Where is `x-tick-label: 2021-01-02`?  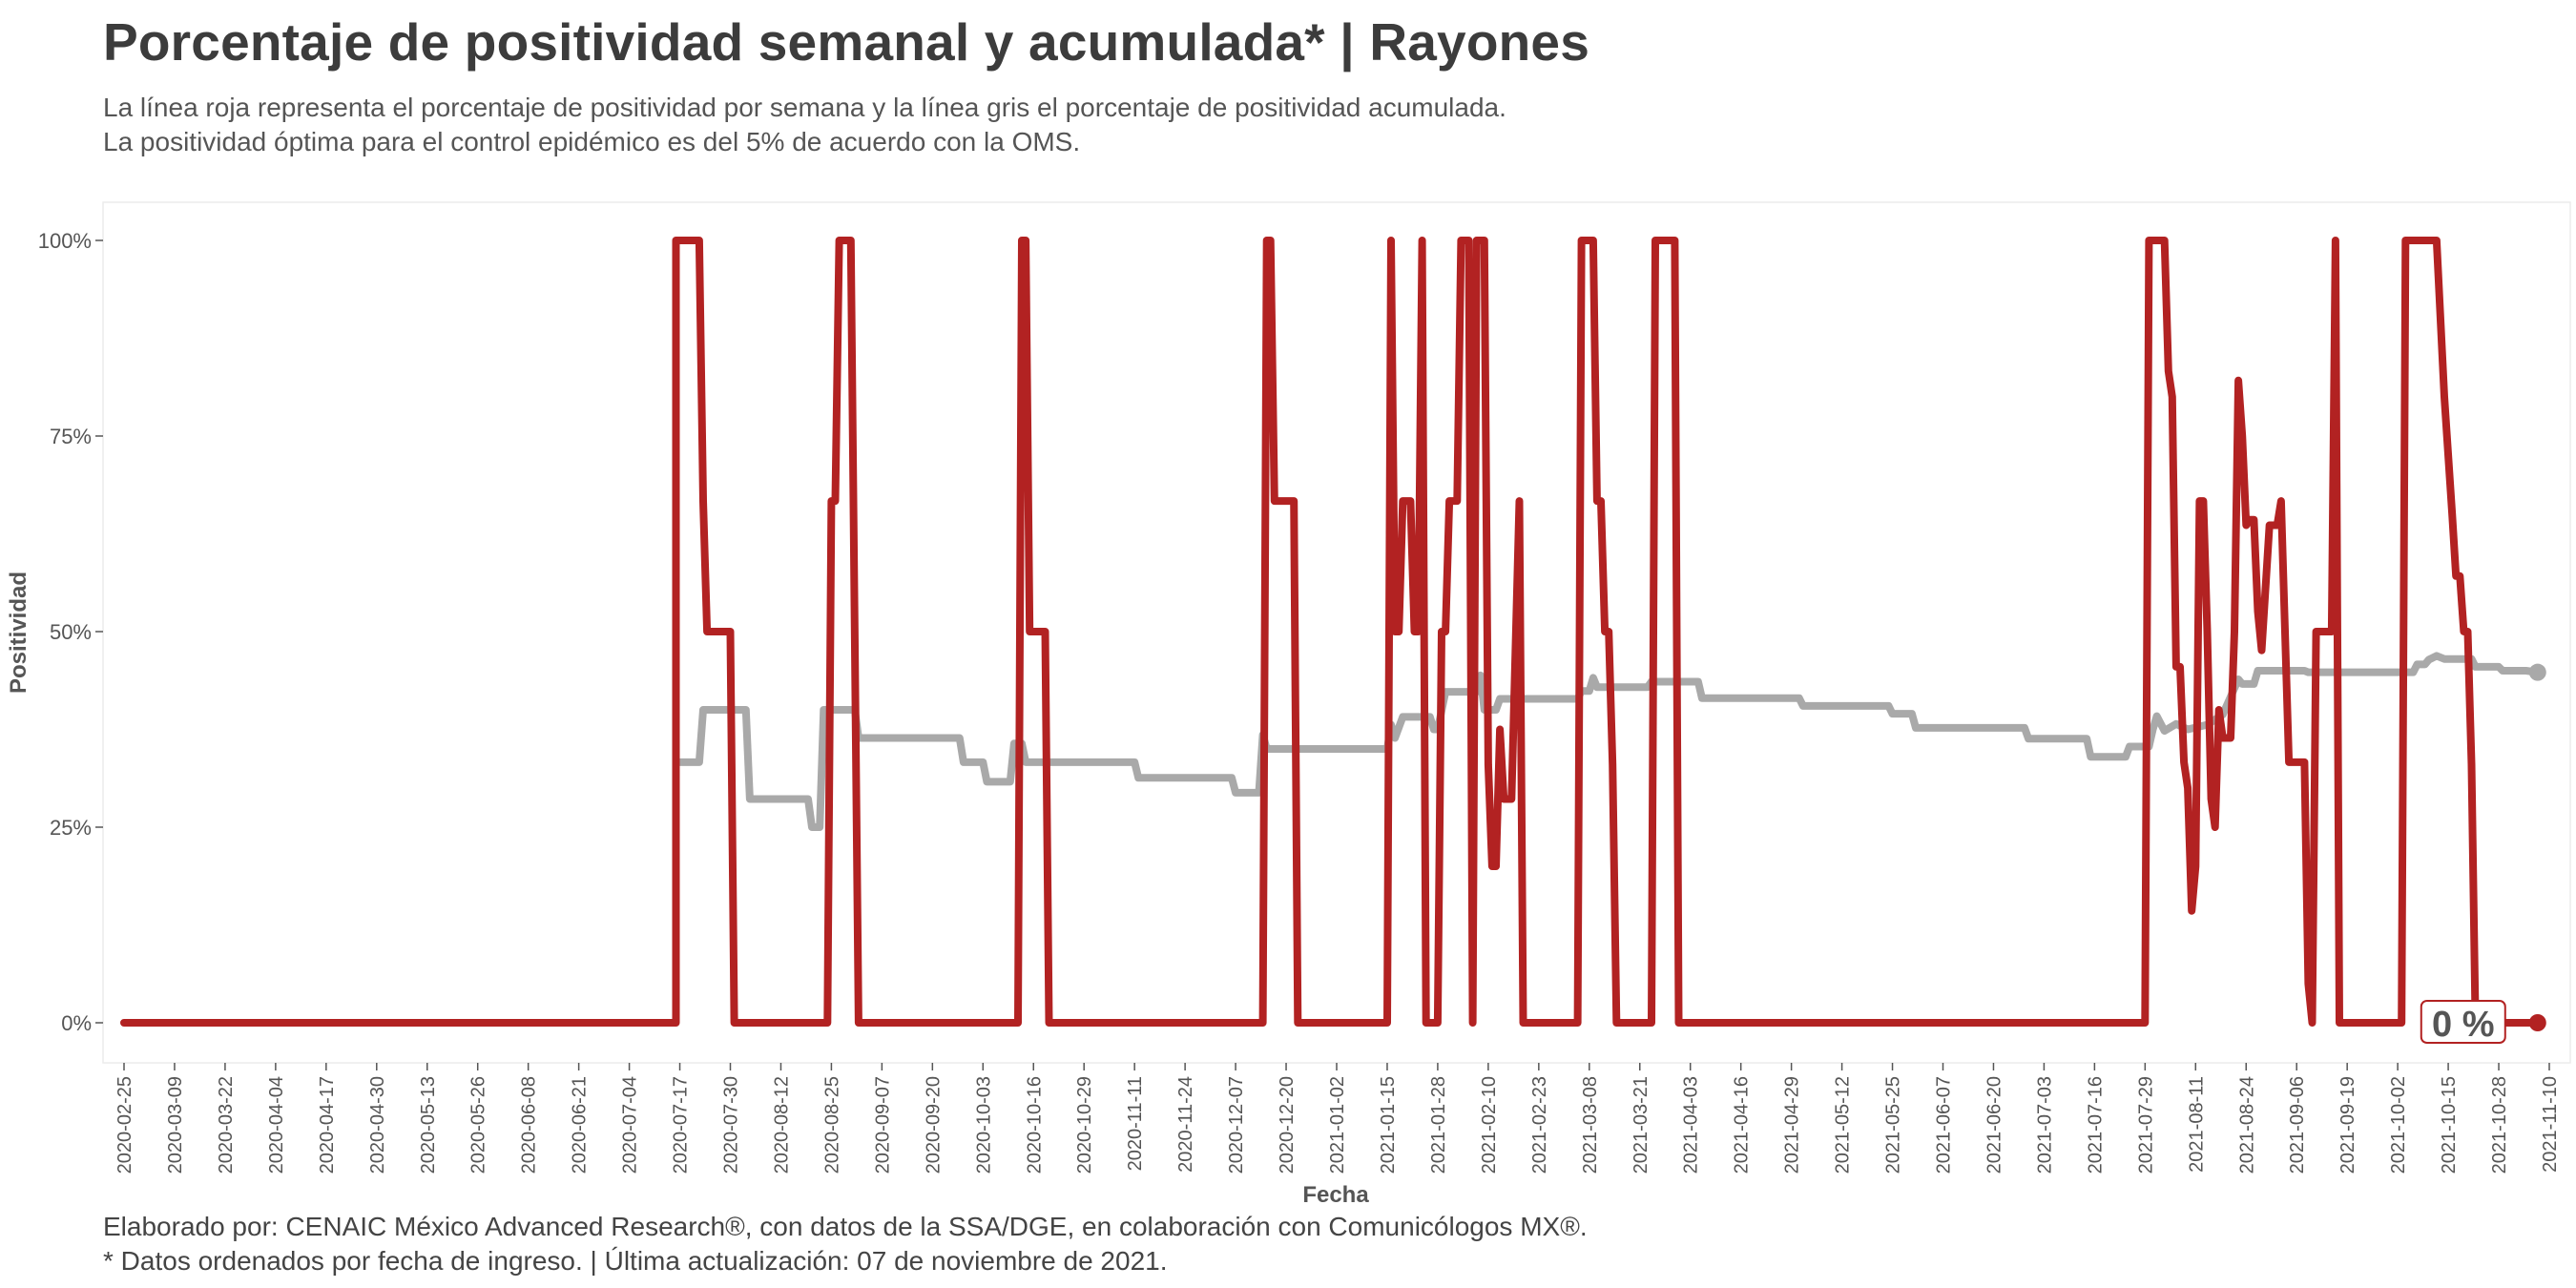 x-tick-label: 2021-01-02 is located at coordinates (1337, 1125).